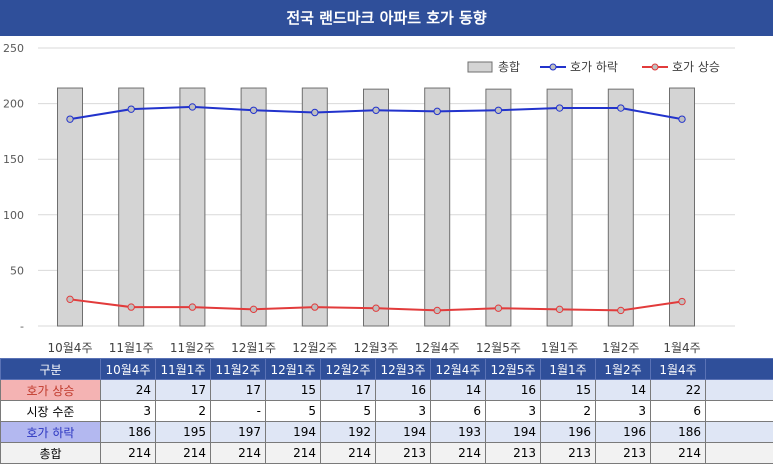 The width and height of the screenshot is (773, 464). Describe the element at coordinates (437, 348) in the screenshot. I see `x-tick-label: 12월4주` at that location.